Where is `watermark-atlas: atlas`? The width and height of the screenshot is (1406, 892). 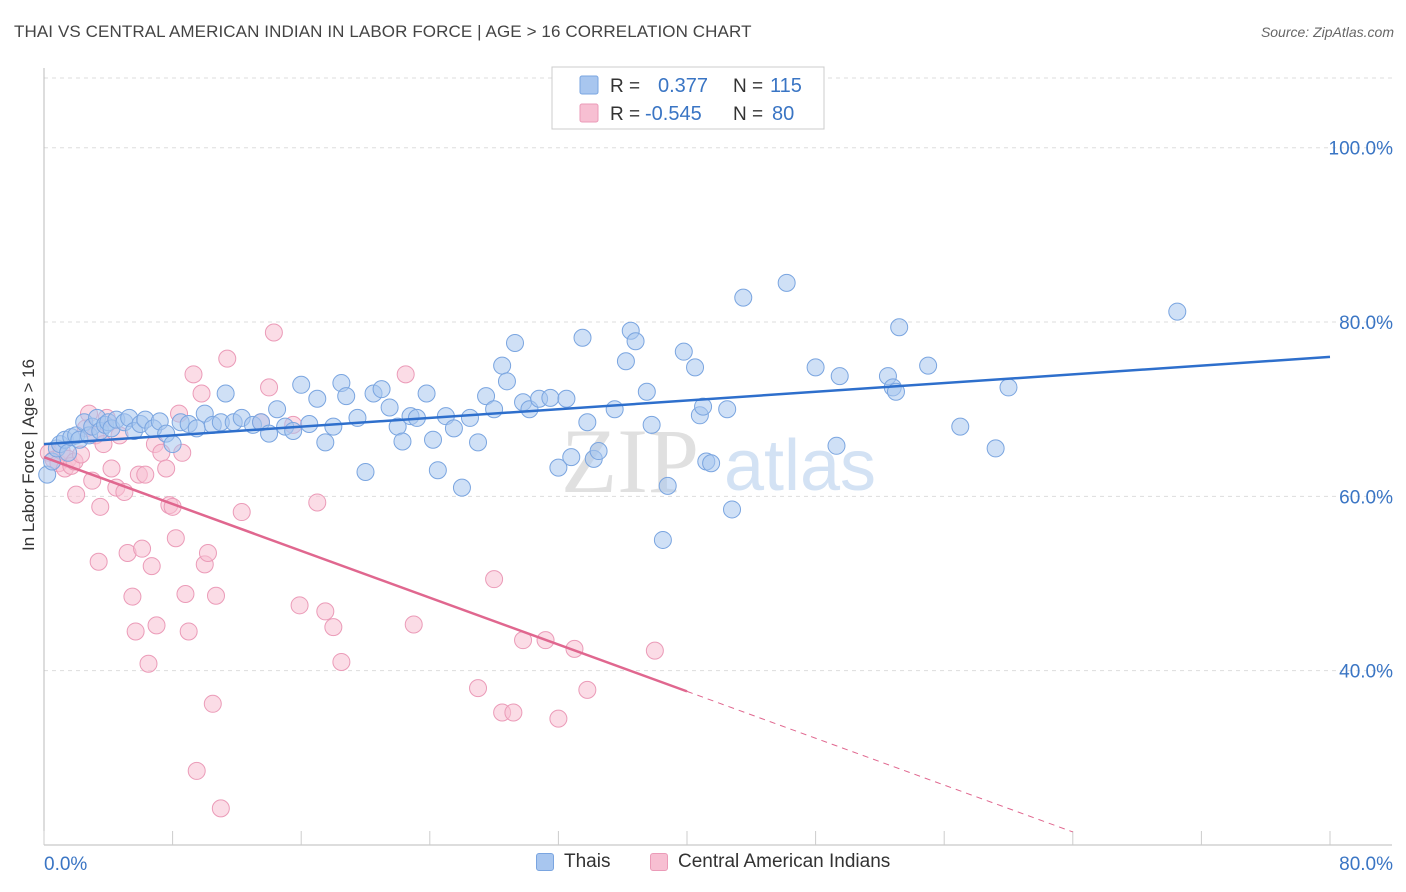
watermark-atlas: atlas is located at coordinates (800, 466).